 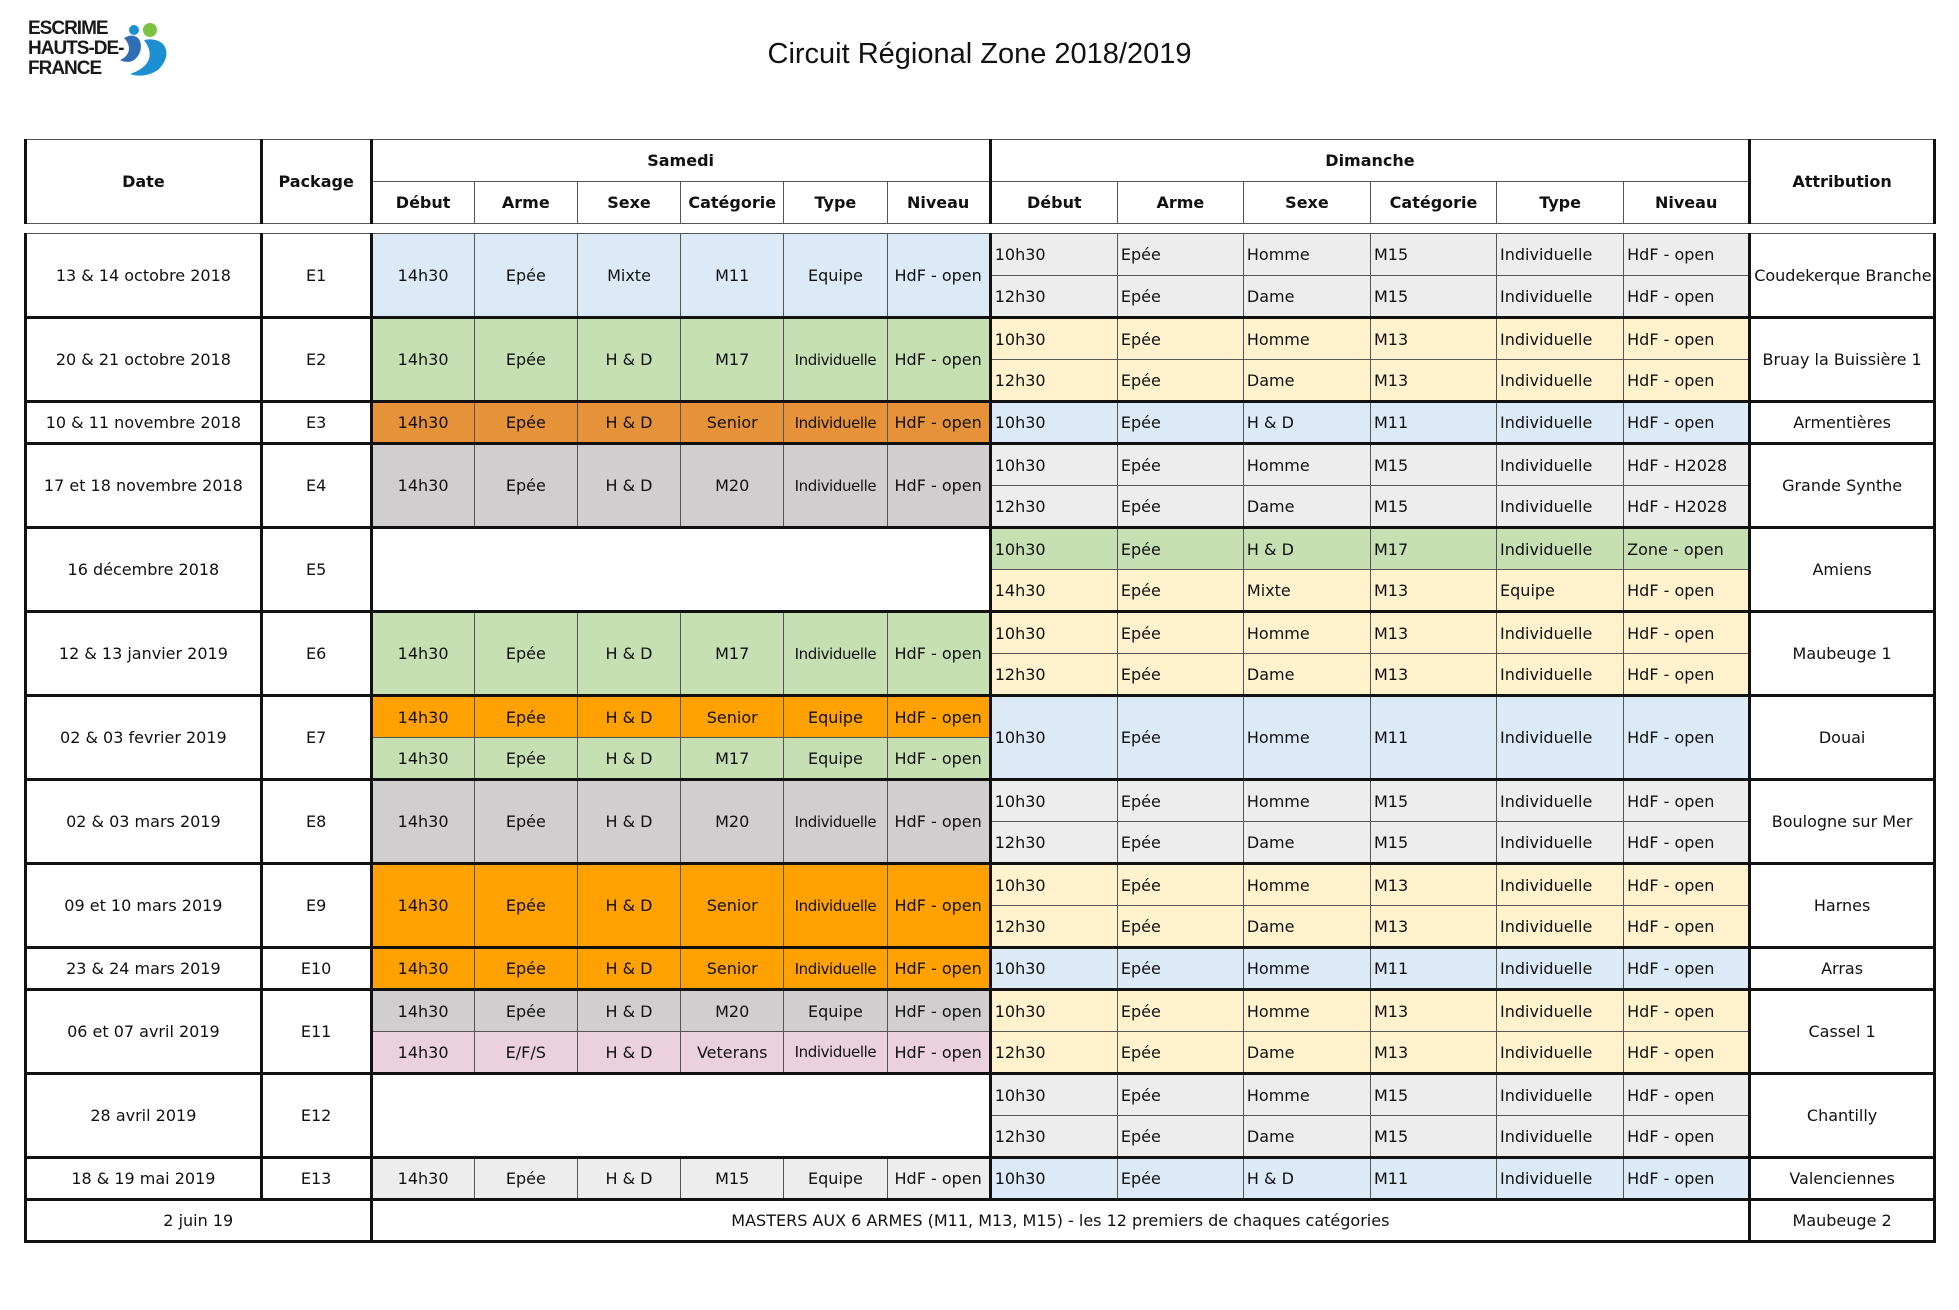 I want to click on dimanche-categorie: M17, so click(x=1433, y=548).